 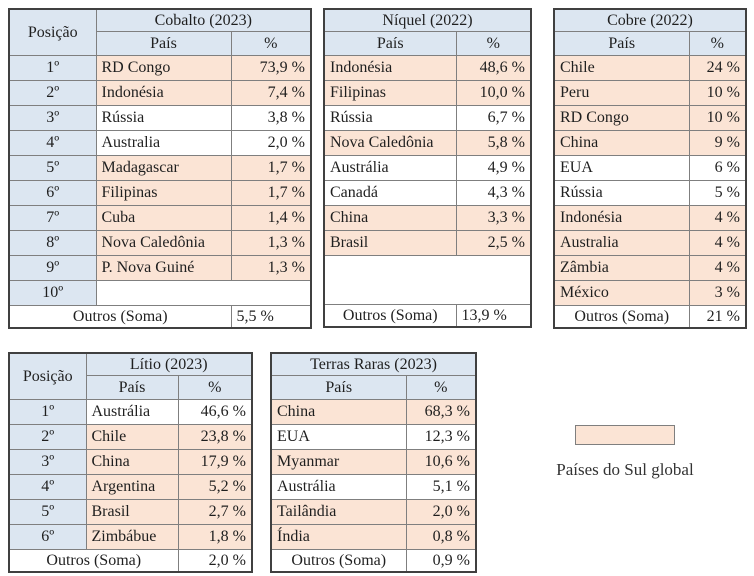 I want to click on percent-cell: 6 %, so click(x=717, y=168).